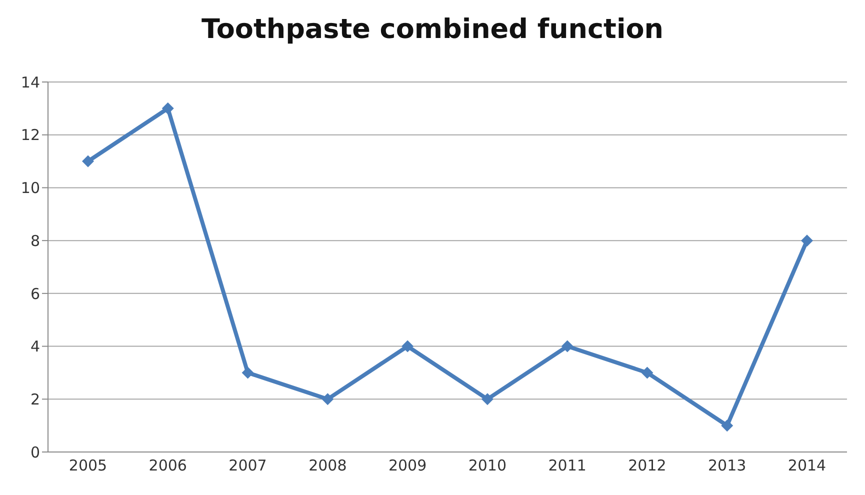  What do you see at coordinates (327, 465) in the screenshot?
I see `x-tick-label: 2008` at bounding box center [327, 465].